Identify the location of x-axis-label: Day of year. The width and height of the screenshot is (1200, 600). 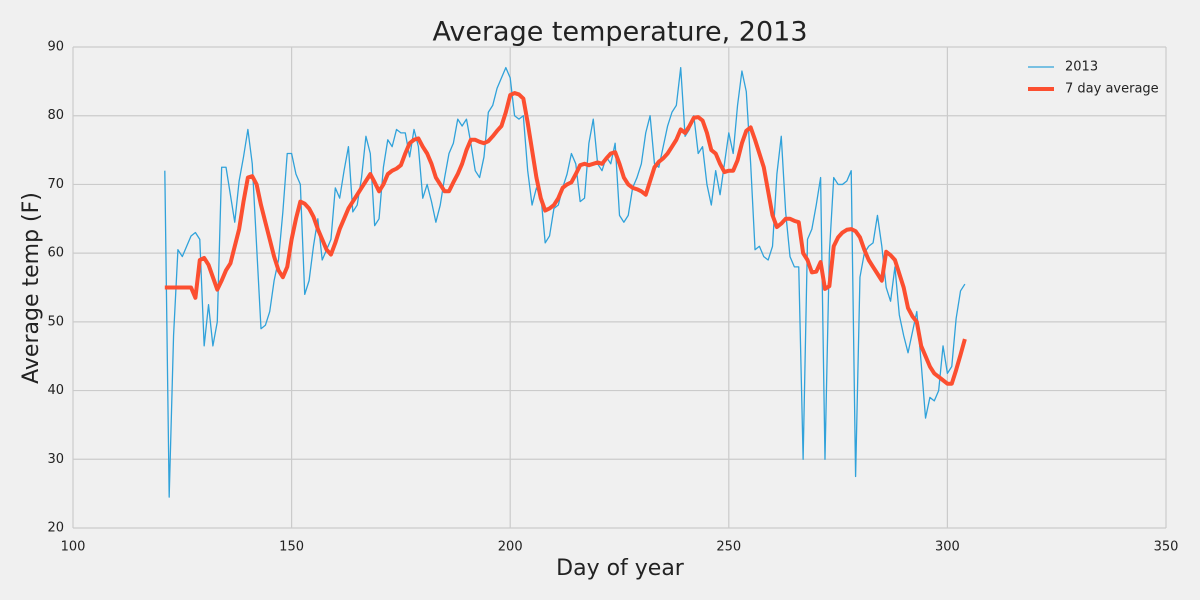
(620, 568).